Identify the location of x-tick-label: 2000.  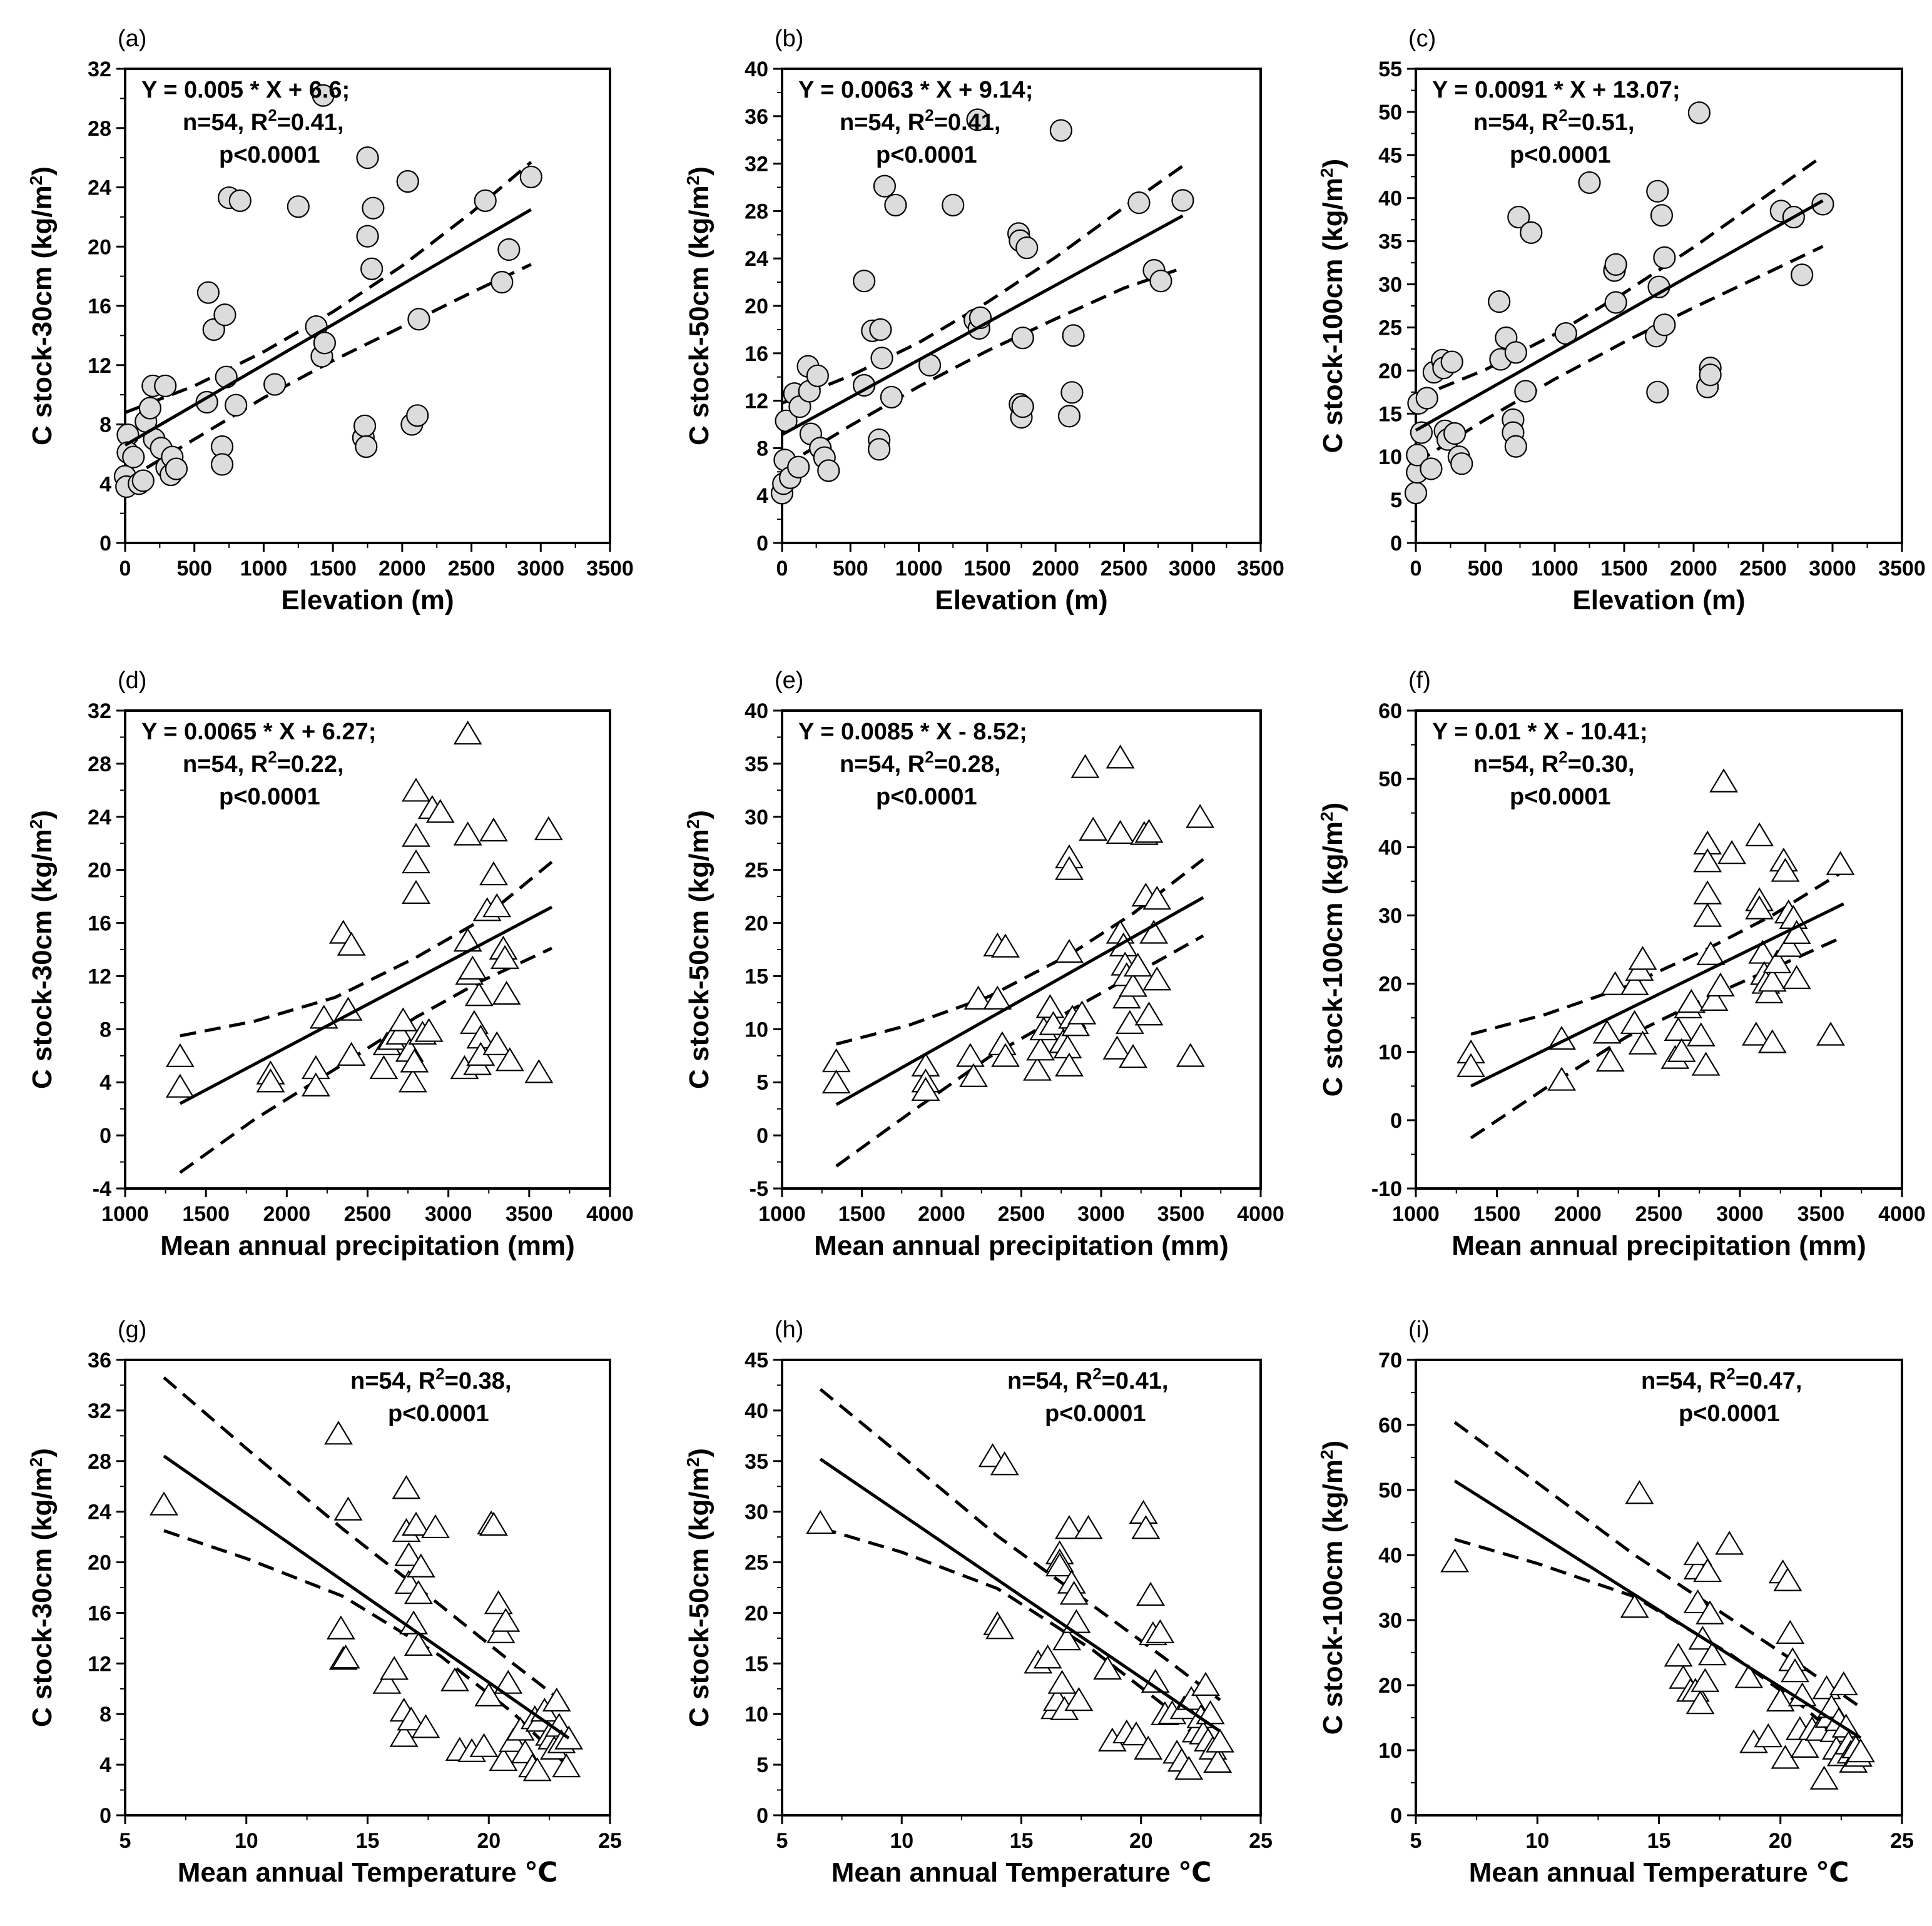
(941, 1214).